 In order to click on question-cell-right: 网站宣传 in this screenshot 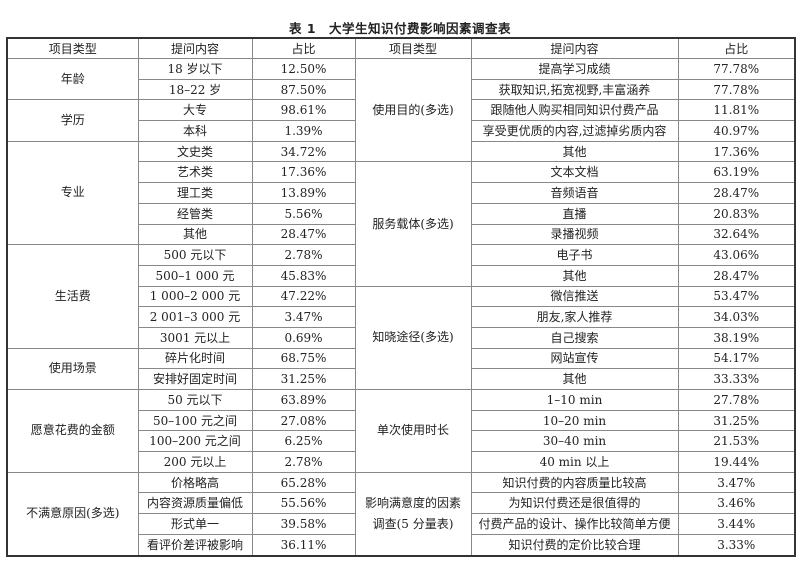, I will do `click(574, 358)`.